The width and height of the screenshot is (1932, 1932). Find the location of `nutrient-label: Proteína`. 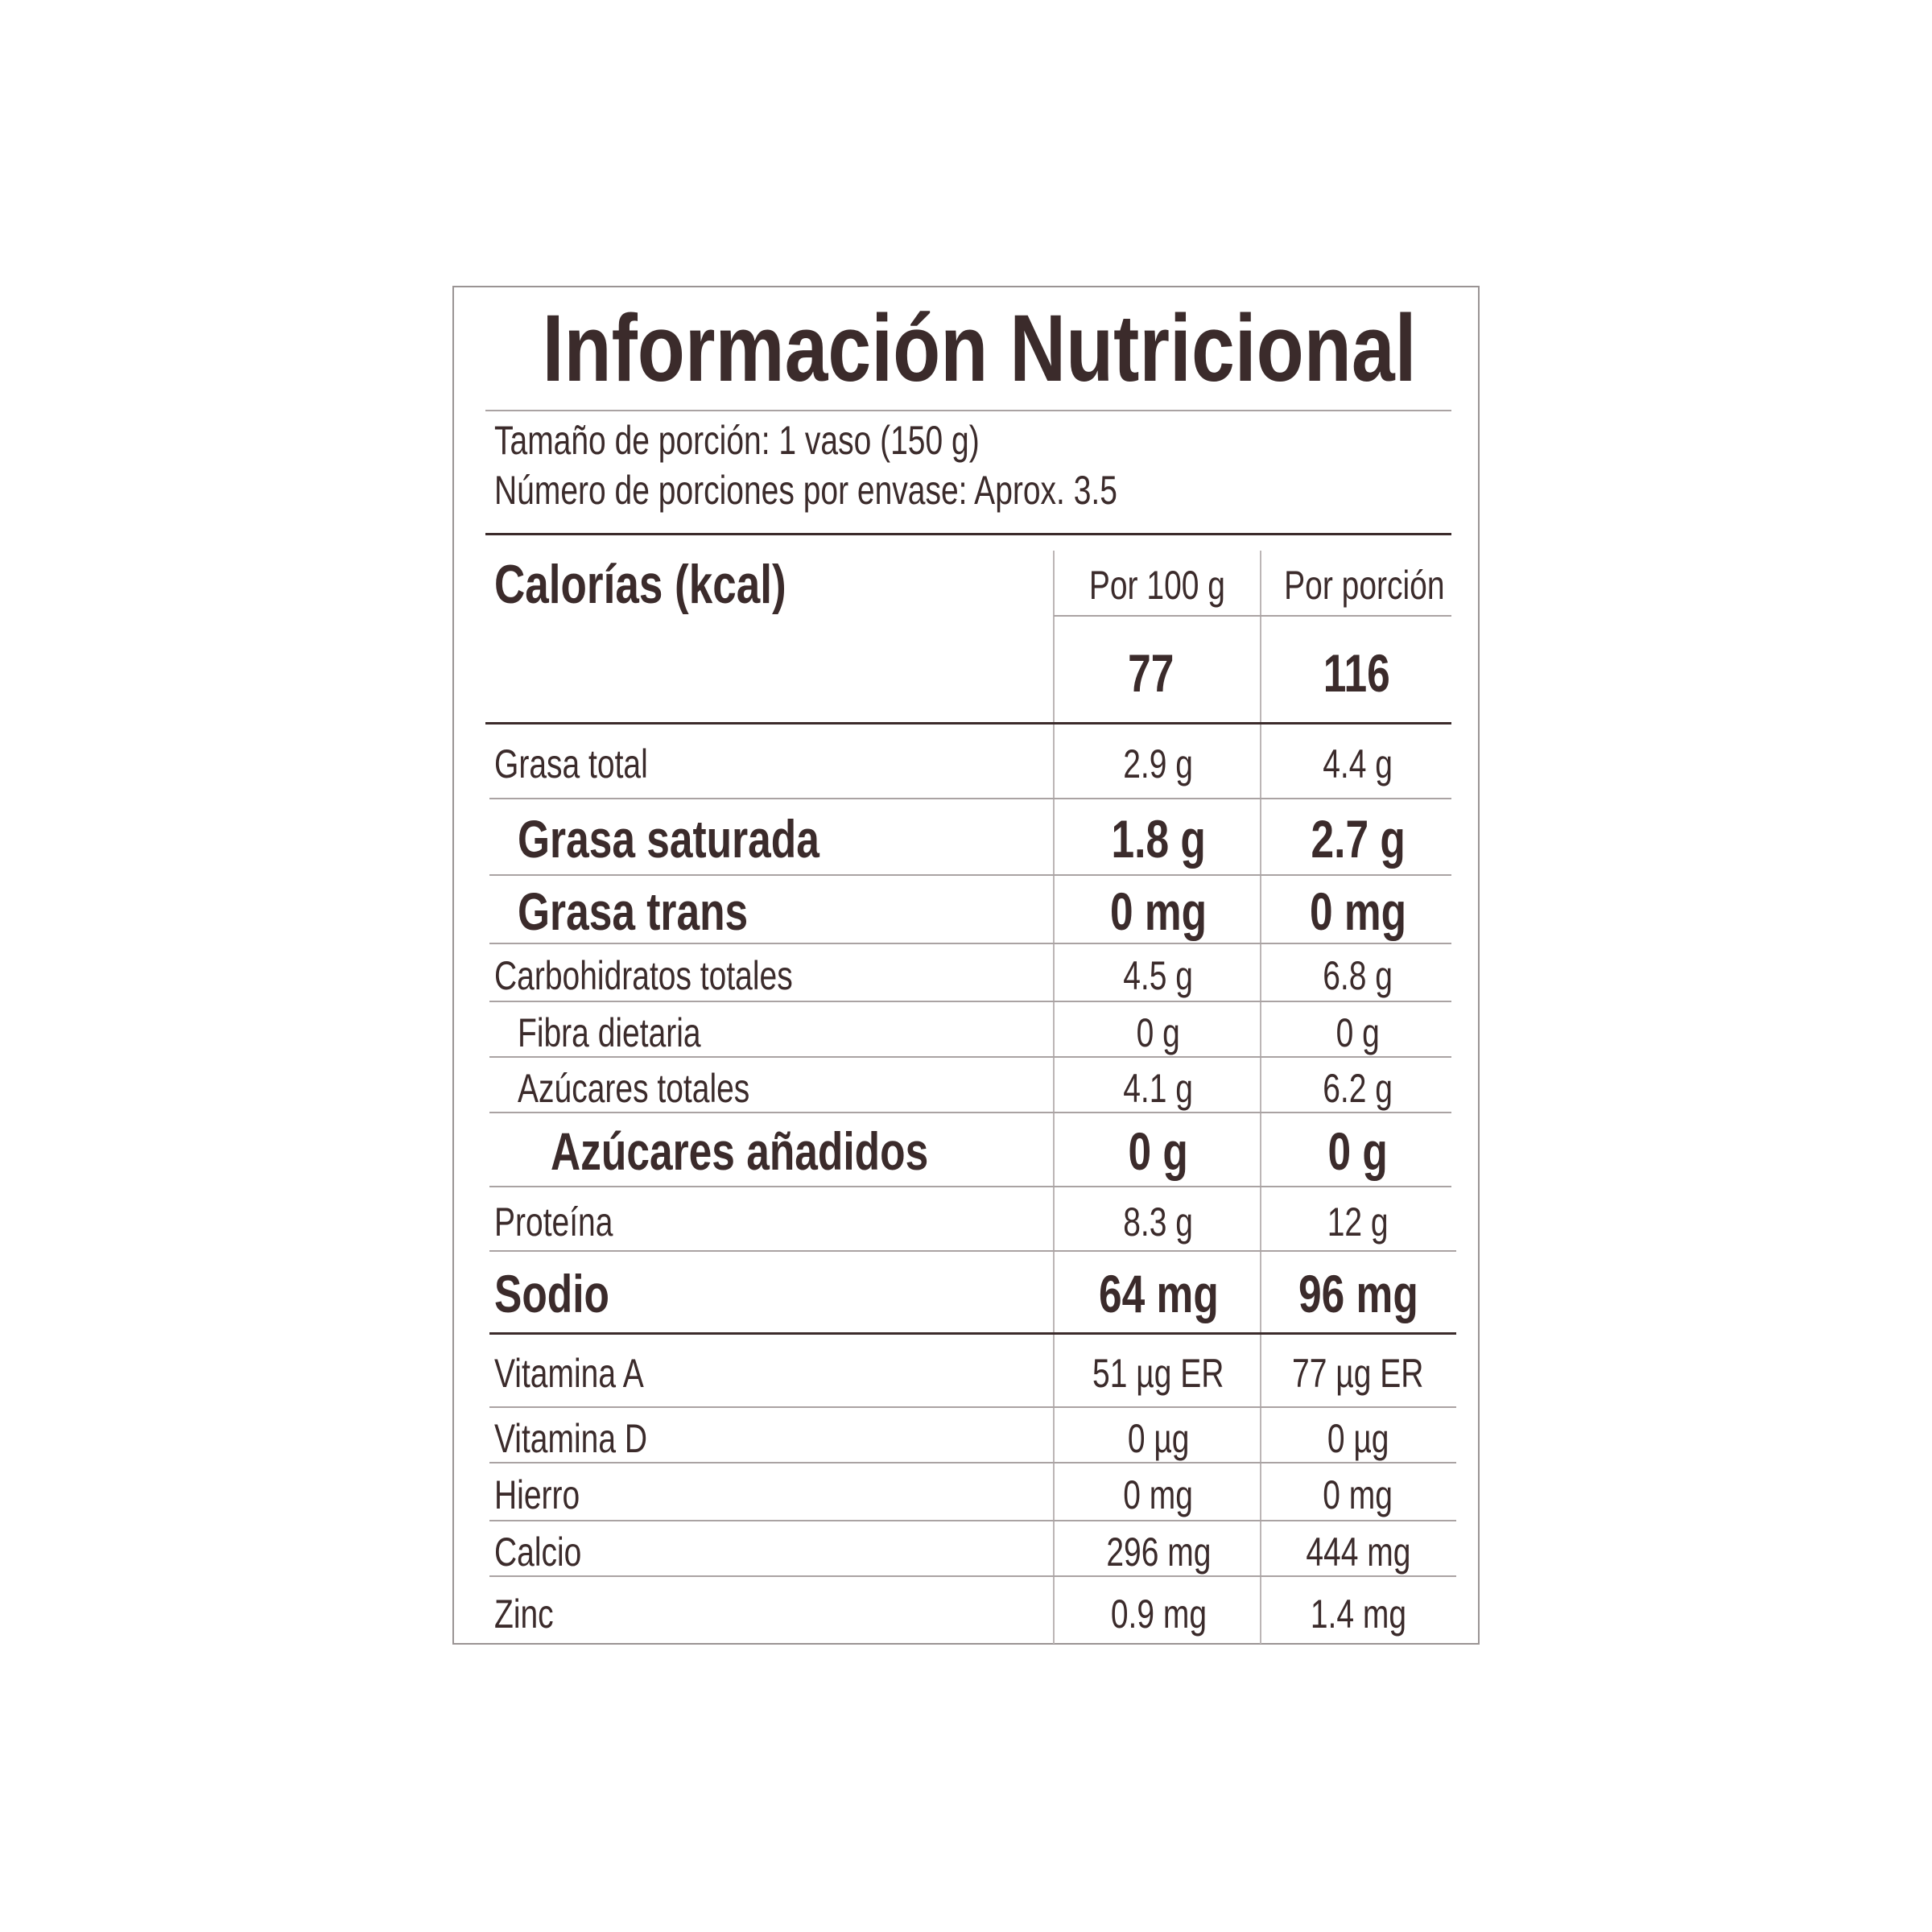

nutrient-label: Proteína is located at coordinates (570, 1222).